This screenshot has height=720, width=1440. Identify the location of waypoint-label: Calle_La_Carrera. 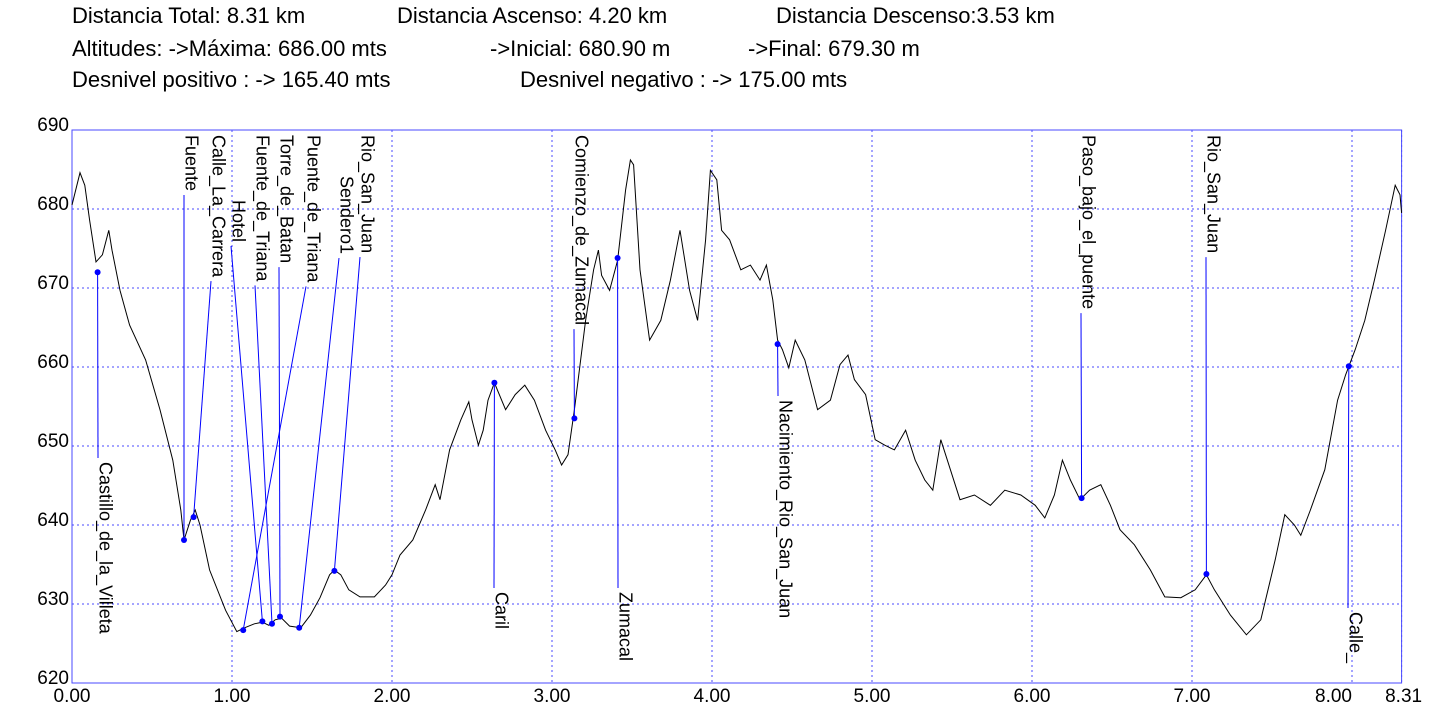
(217, 206).